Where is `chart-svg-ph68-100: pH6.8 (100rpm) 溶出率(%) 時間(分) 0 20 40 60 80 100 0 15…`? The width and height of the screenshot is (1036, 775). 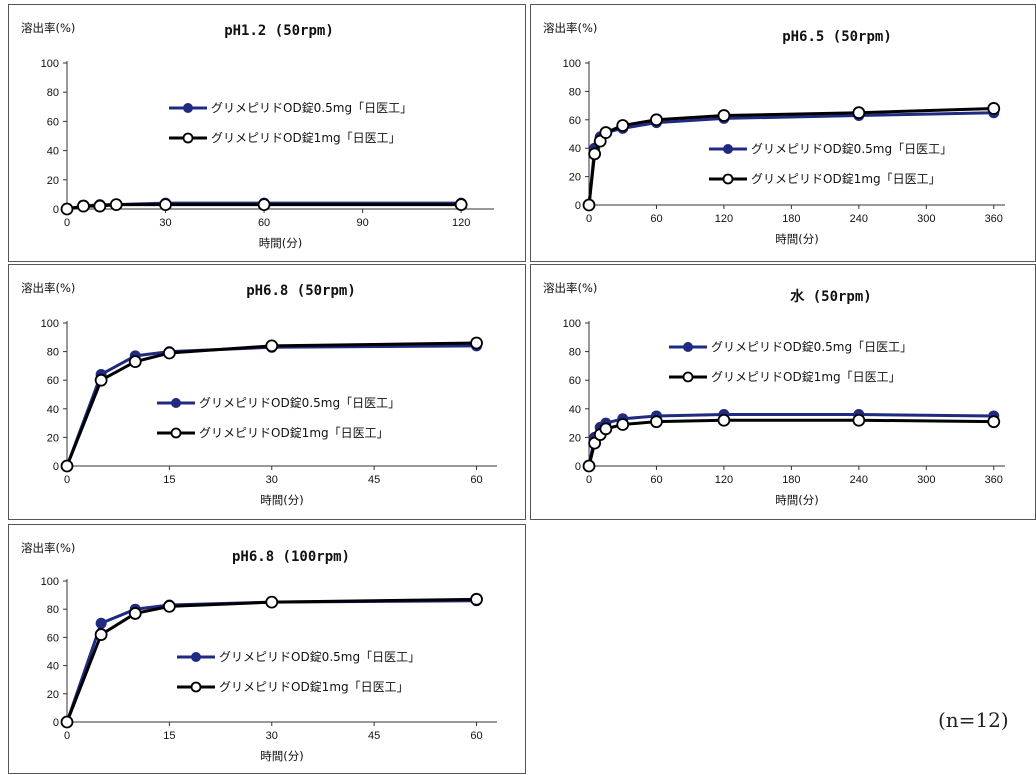
chart-svg-ph68-100: pH6.8 (100rpm) 溶出率(%) 時間(分) 0 20 40 60 80 100 0 15… is located at coordinates (259, 652).